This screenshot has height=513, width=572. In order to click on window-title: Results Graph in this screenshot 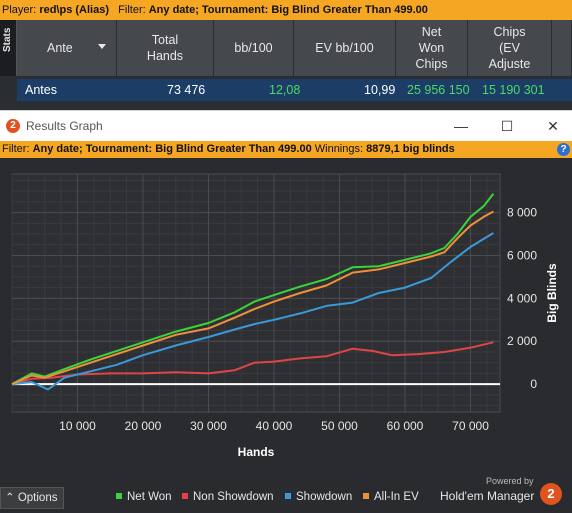, I will do `click(64, 126)`.